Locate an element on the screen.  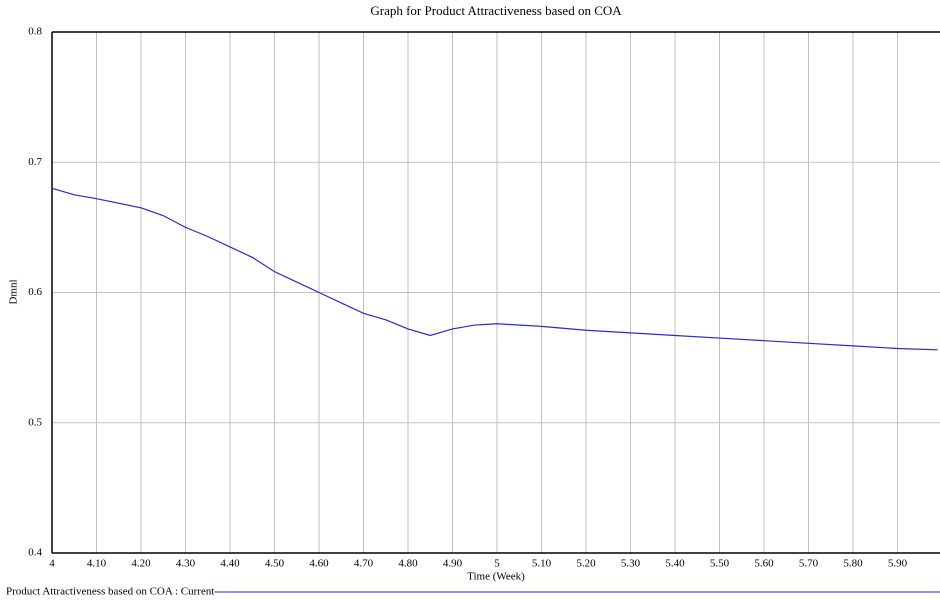
x-tick-label: 5.50 is located at coordinates (720, 564).